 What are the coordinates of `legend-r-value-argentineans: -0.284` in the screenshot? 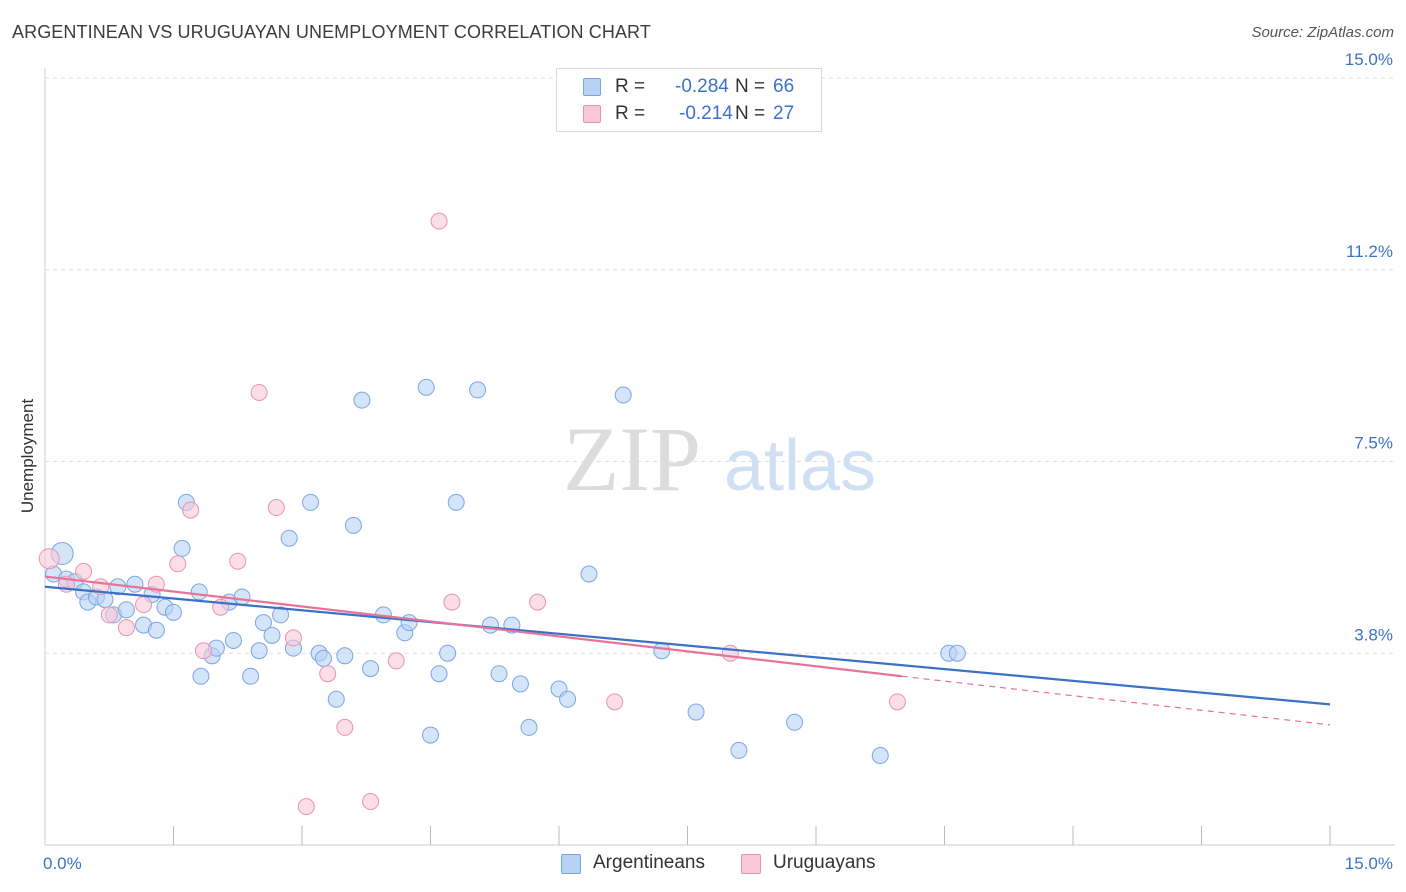 It's located at (702, 86).